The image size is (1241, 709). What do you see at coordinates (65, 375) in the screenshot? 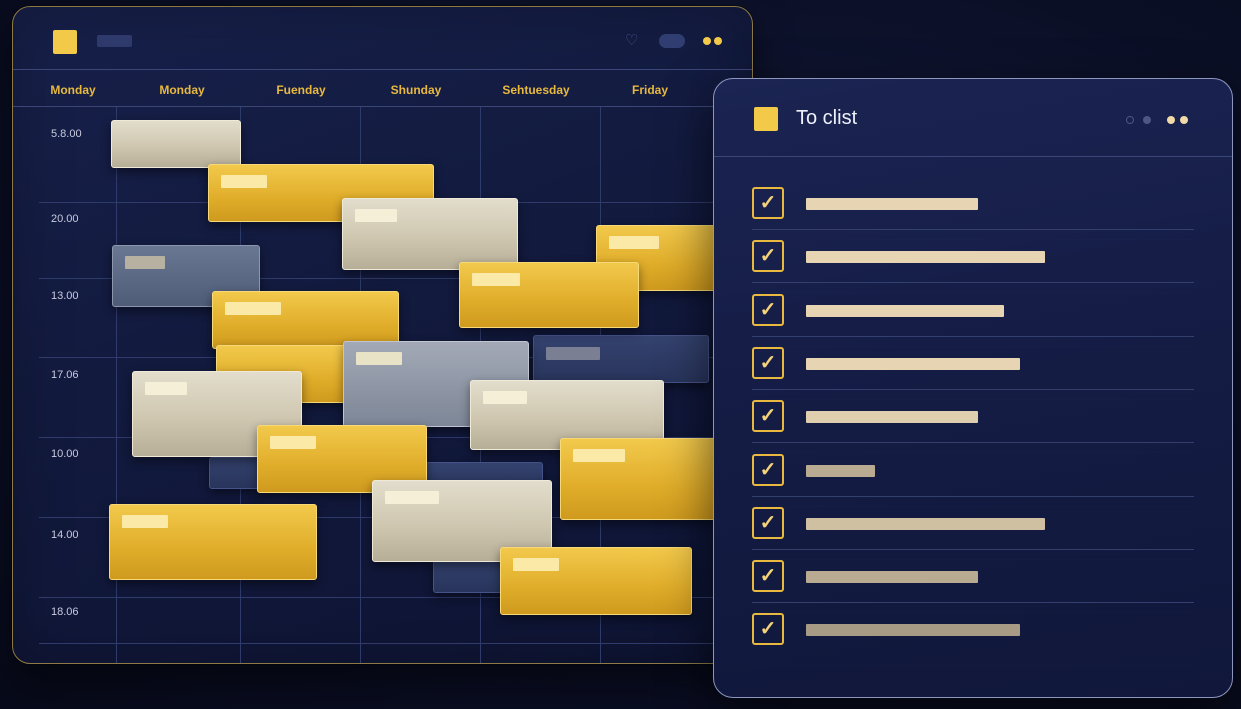
I see `time-label: 17.06` at bounding box center [65, 375].